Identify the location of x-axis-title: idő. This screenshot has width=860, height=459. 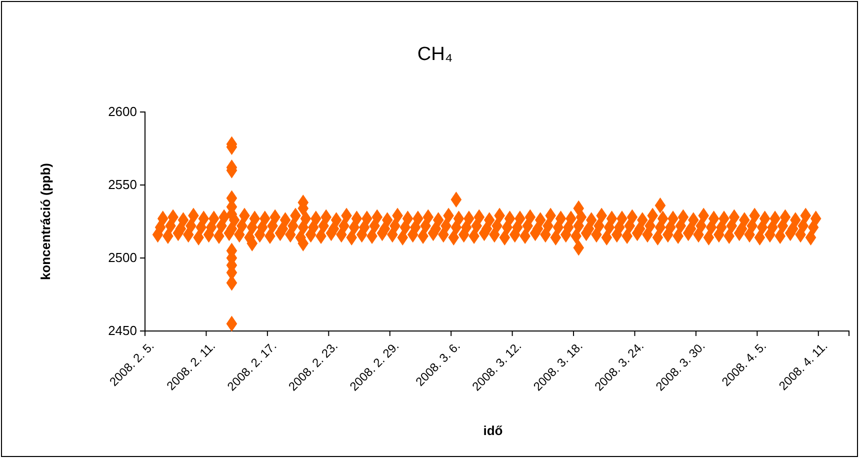
(493, 430).